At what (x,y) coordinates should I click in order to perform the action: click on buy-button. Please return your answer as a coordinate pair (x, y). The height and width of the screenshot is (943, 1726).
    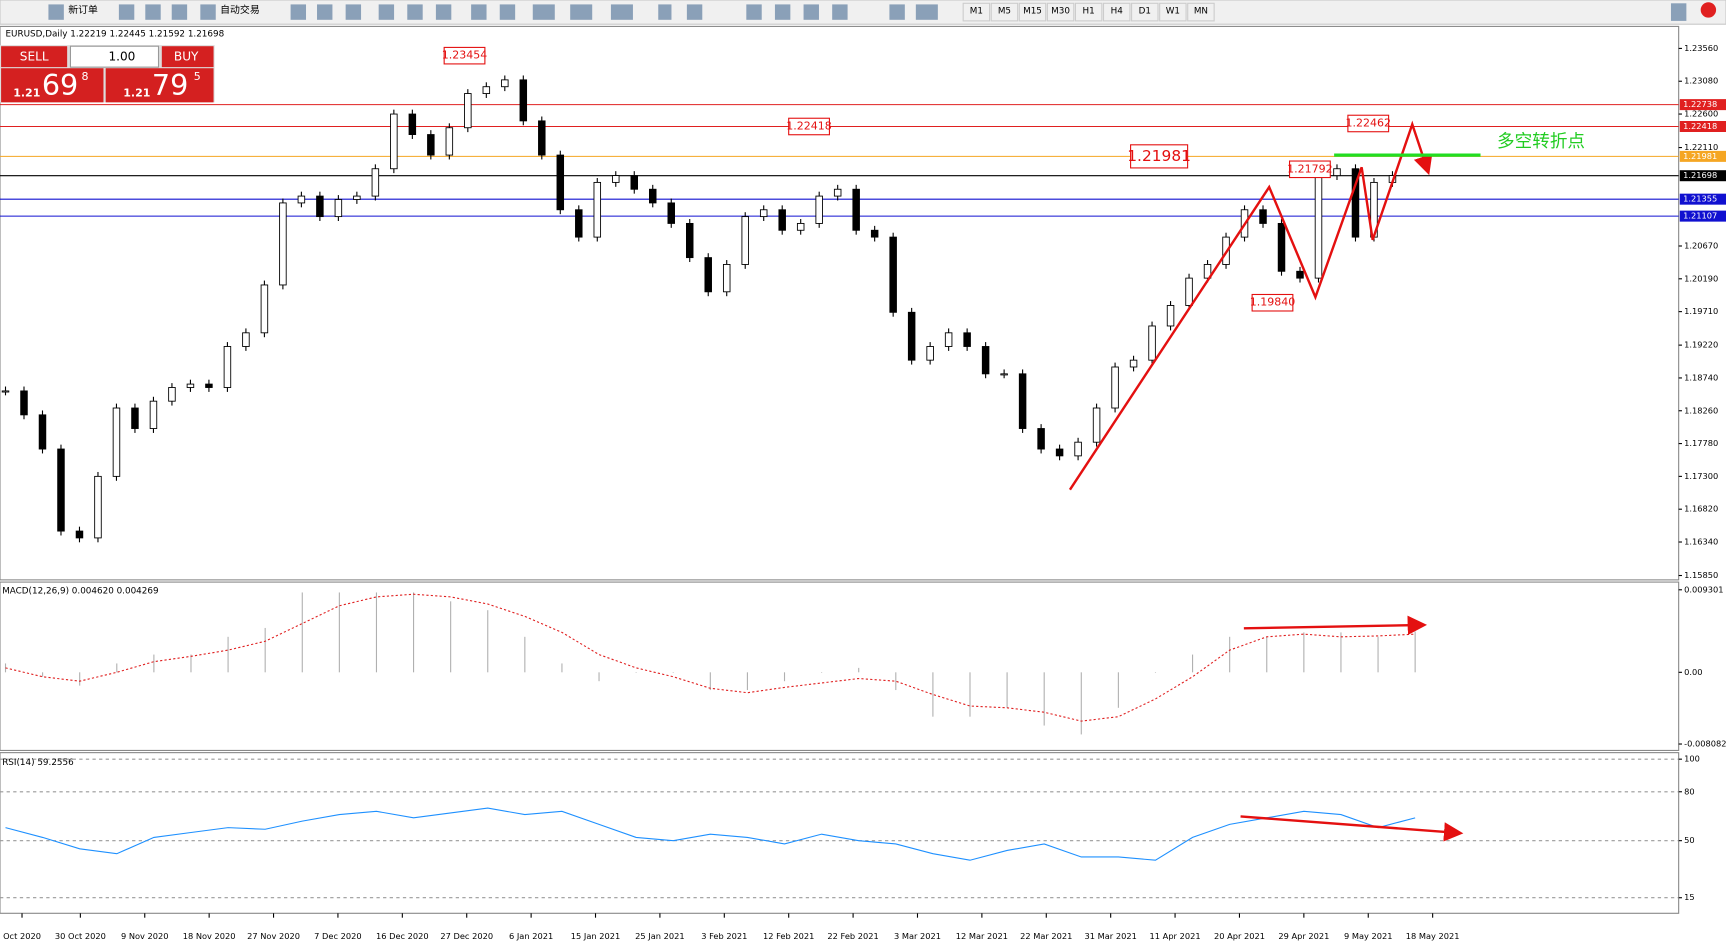
    Looking at the image, I should click on (187, 57).